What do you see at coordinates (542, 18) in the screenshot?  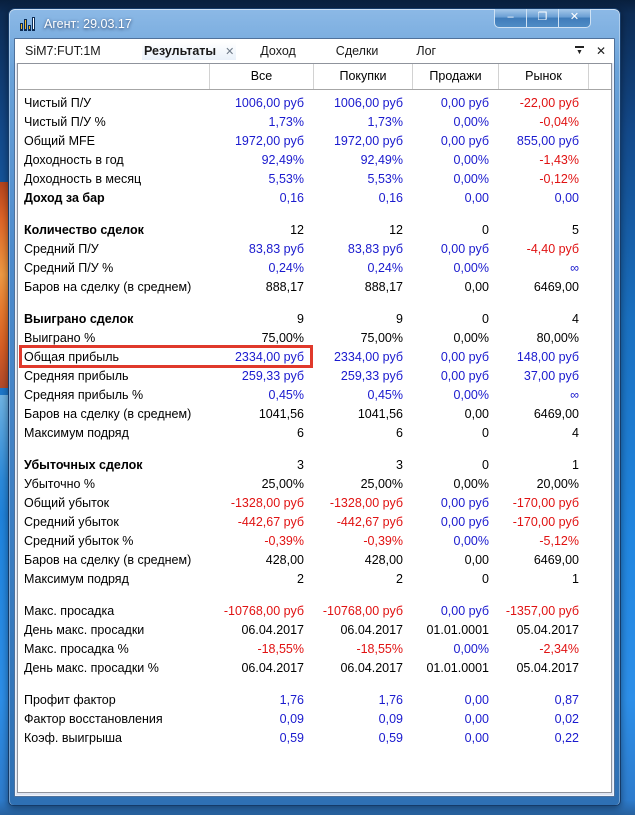 I see `maximize-button: ❐` at bounding box center [542, 18].